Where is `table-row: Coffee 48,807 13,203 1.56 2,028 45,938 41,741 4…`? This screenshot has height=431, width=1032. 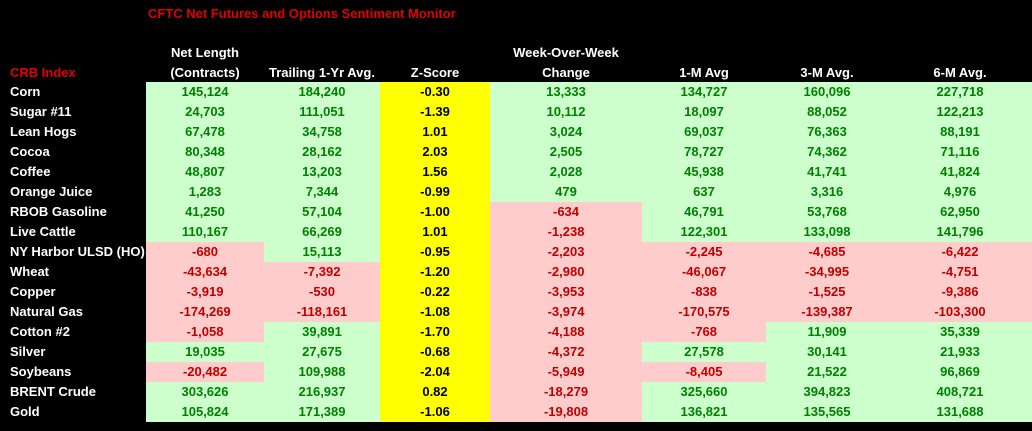 table-row: Coffee 48,807 13,203 1.56 2,028 45,938 41,741 4… is located at coordinates (516, 172).